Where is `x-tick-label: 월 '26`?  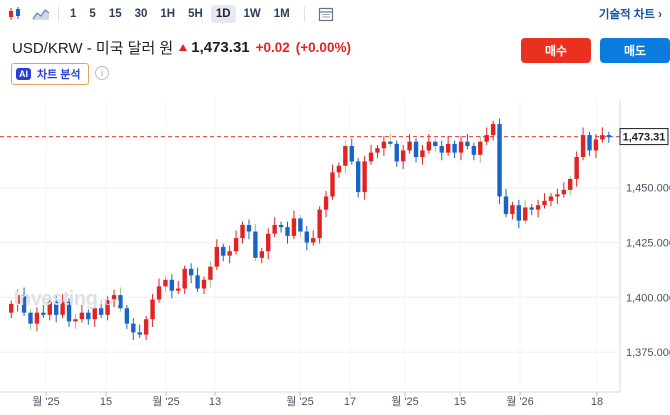
x-tick-label: 월 '26 is located at coordinates (520, 401).